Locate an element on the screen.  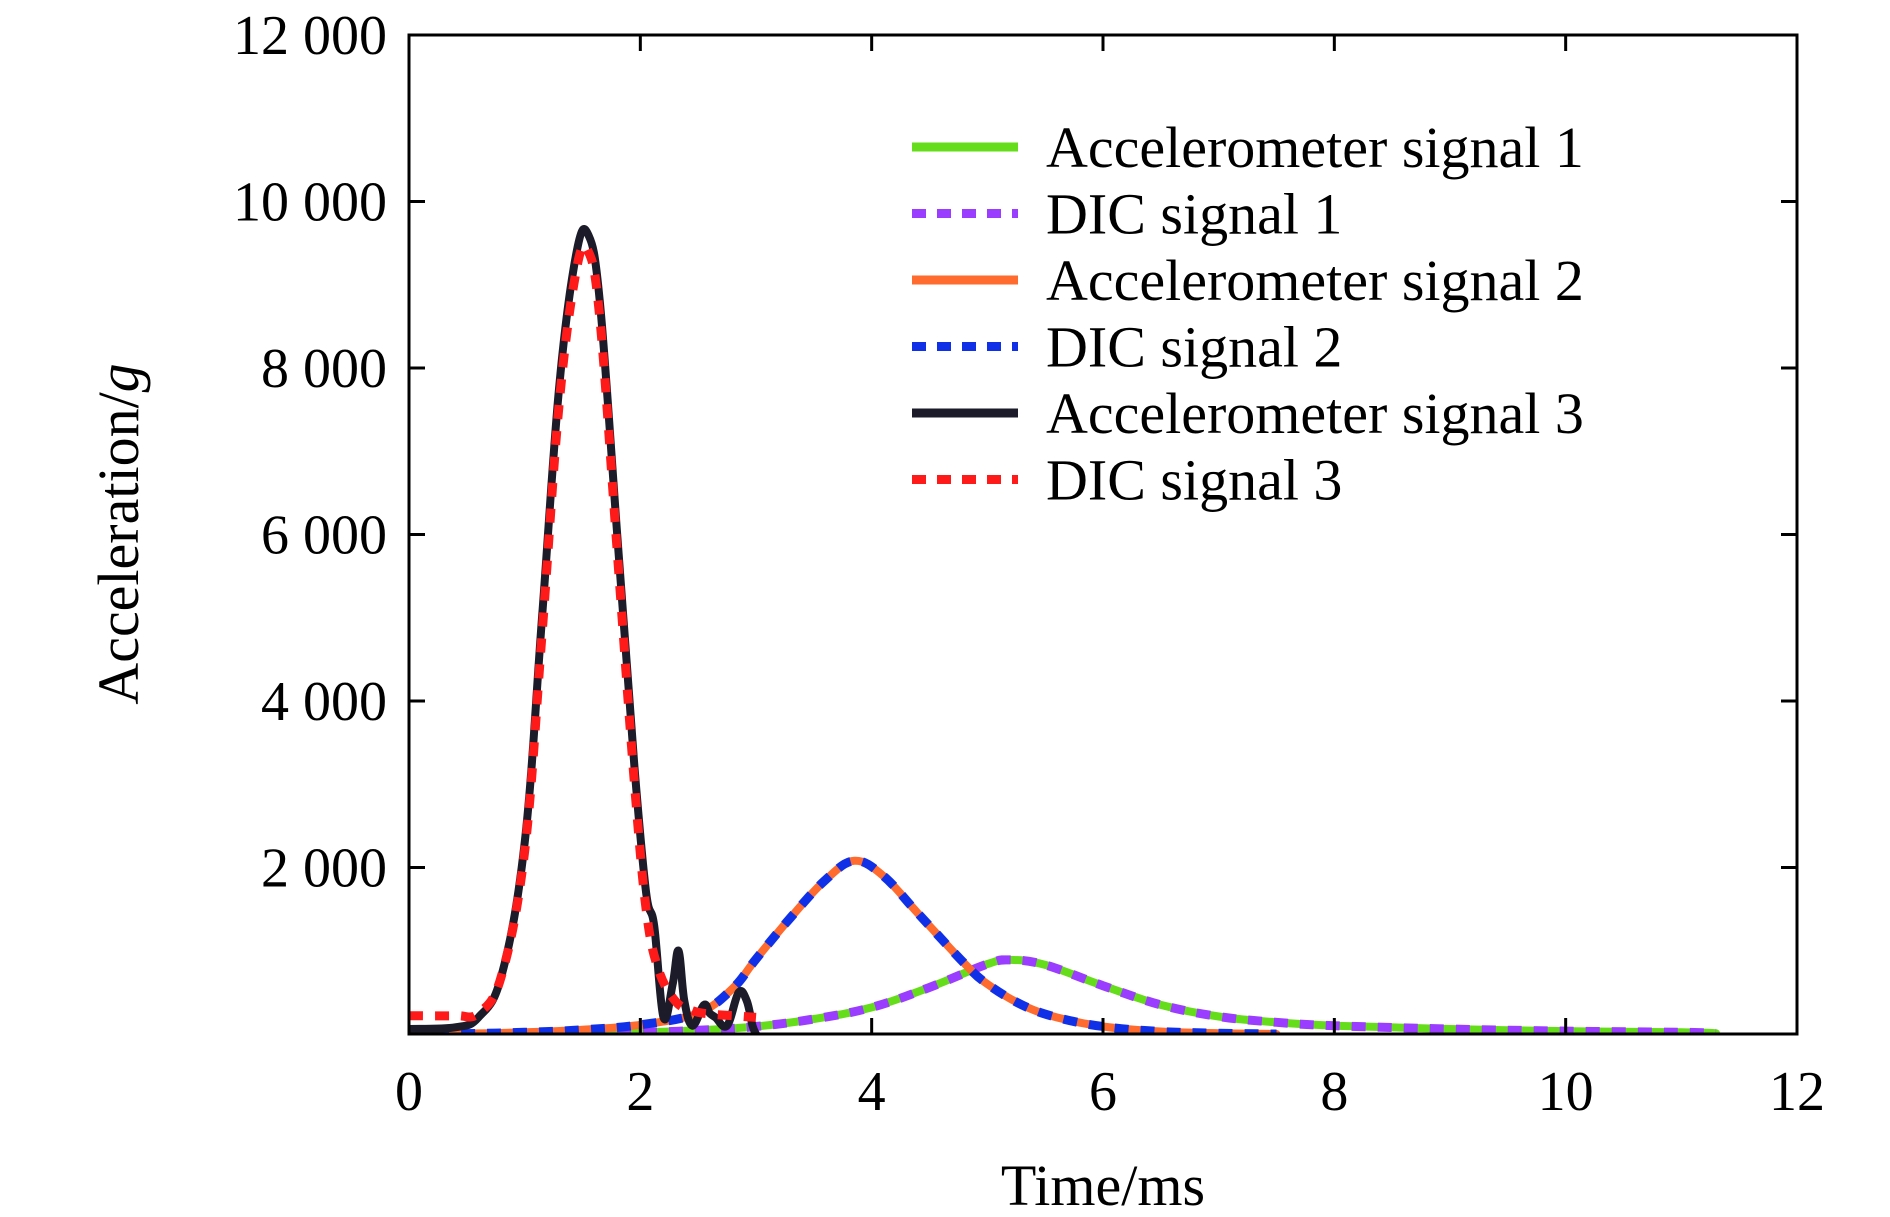
y-tick-label: 6 000 is located at coordinates (324, 536).